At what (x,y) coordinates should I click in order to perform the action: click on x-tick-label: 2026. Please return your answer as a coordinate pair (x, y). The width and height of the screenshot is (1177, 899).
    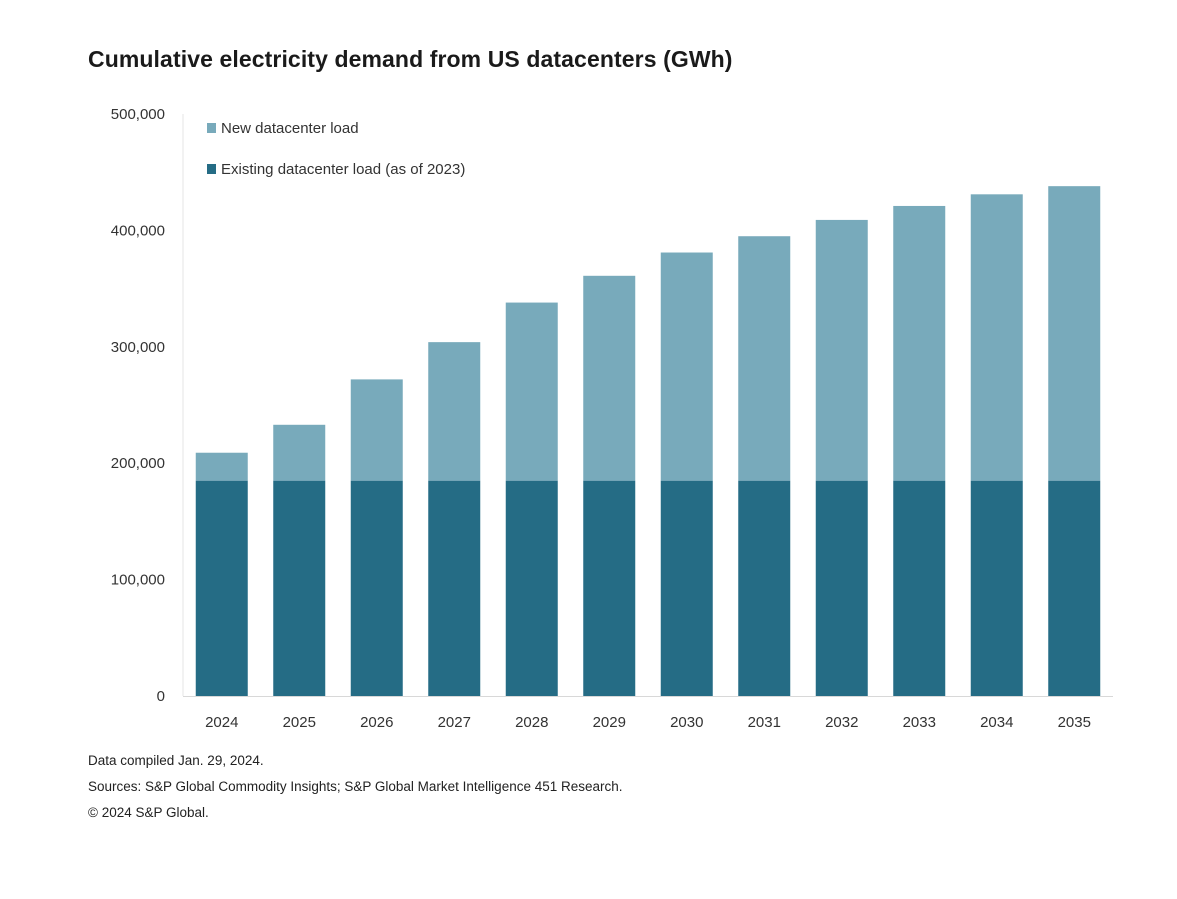
    Looking at the image, I should click on (376, 722).